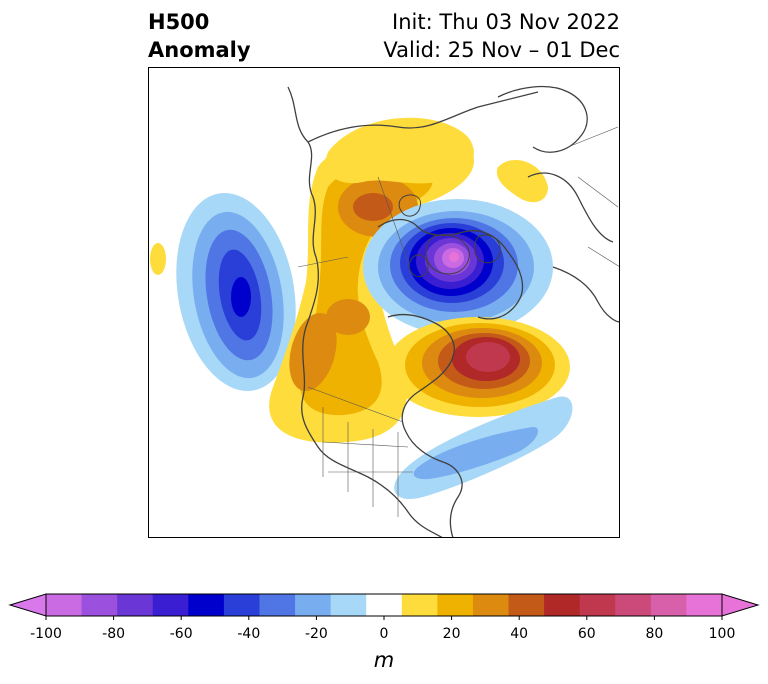 Image resolution: width=768 pixels, height=684 pixels. Describe the element at coordinates (46, 634) in the screenshot. I see `colorbar-tick-label: -100` at that location.